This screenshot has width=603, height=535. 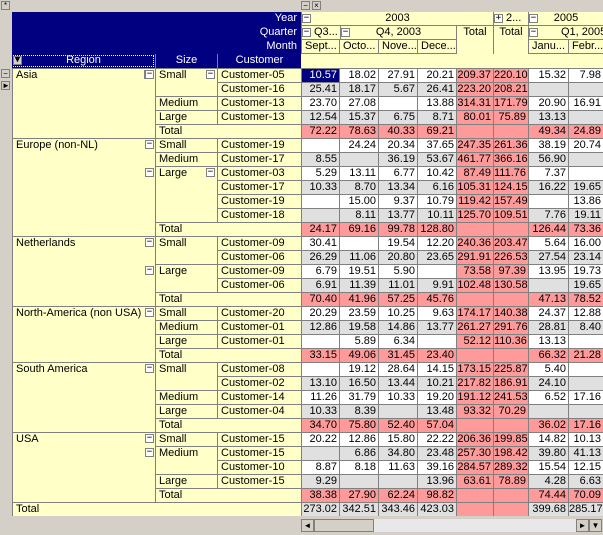 I want to click on collapse-row-button: −, so click(x=5, y=73).